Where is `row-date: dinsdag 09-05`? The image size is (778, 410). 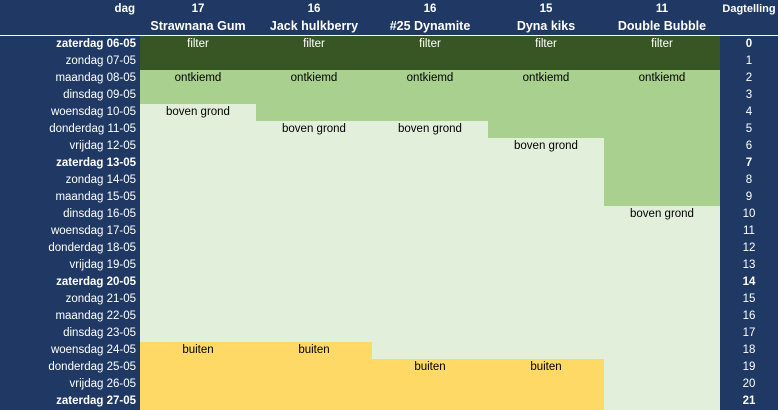
row-date: dinsdag 09-05 is located at coordinates (69, 95).